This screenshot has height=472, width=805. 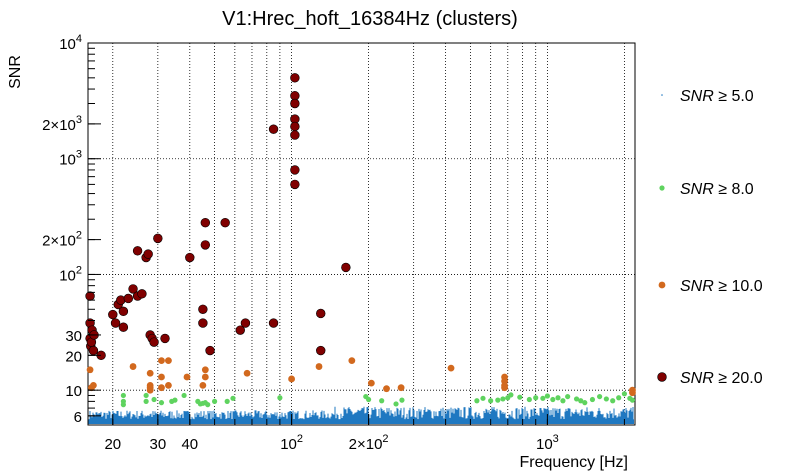 What do you see at coordinates (70, 43) in the screenshot?
I see `y-tick-label: 10⁴` at bounding box center [70, 43].